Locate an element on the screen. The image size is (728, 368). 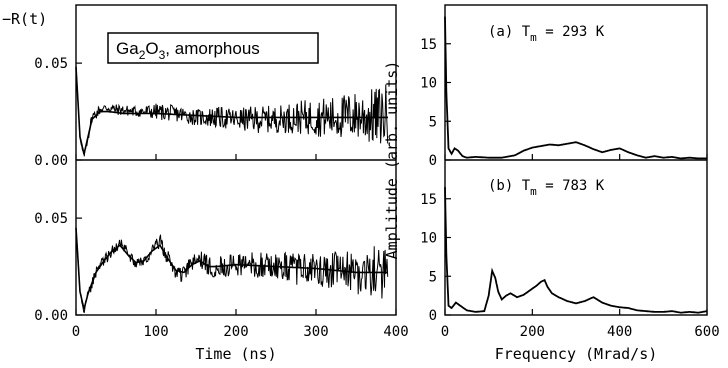
right-bottom-spectrum is located at coordinates (576, 250).